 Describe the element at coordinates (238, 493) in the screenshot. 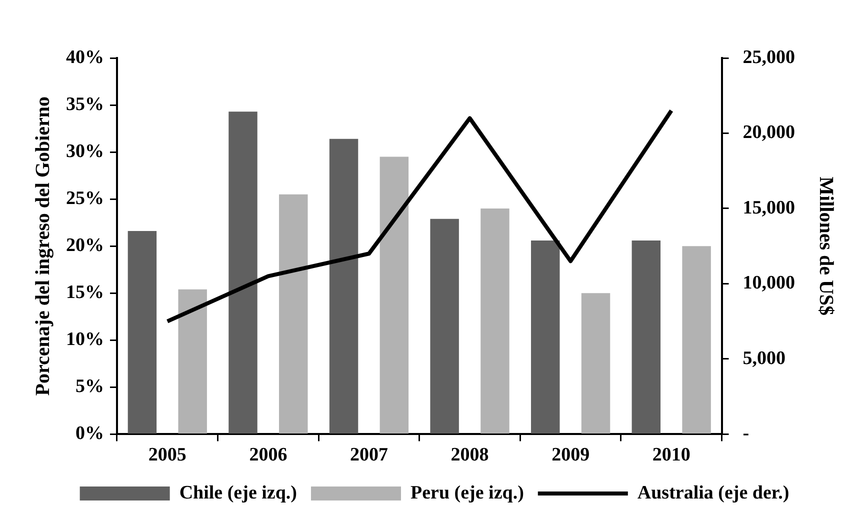

I see `legend-label: Chile (eje izq.)` at that location.